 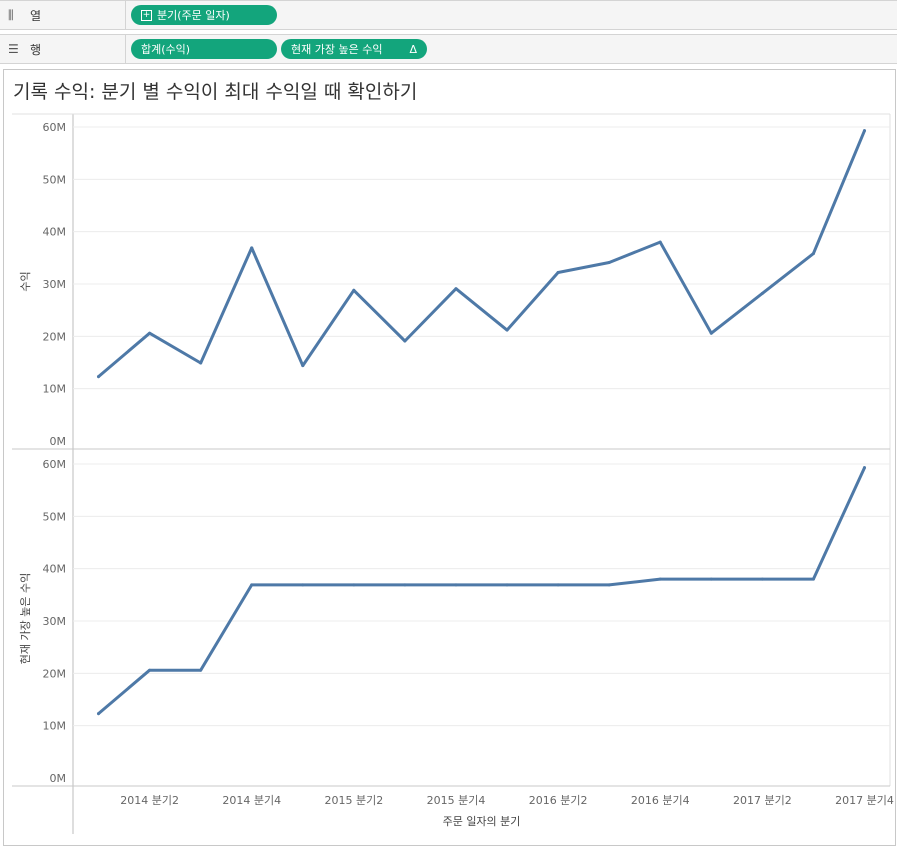 I want to click on x-tick-label: 2016 분기2, so click(x=558, y=800).